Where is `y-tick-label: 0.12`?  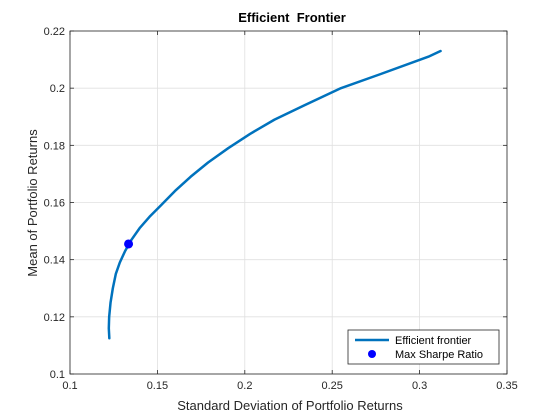 y-tick-label: 0.12 is located at coordinates (54, 318).